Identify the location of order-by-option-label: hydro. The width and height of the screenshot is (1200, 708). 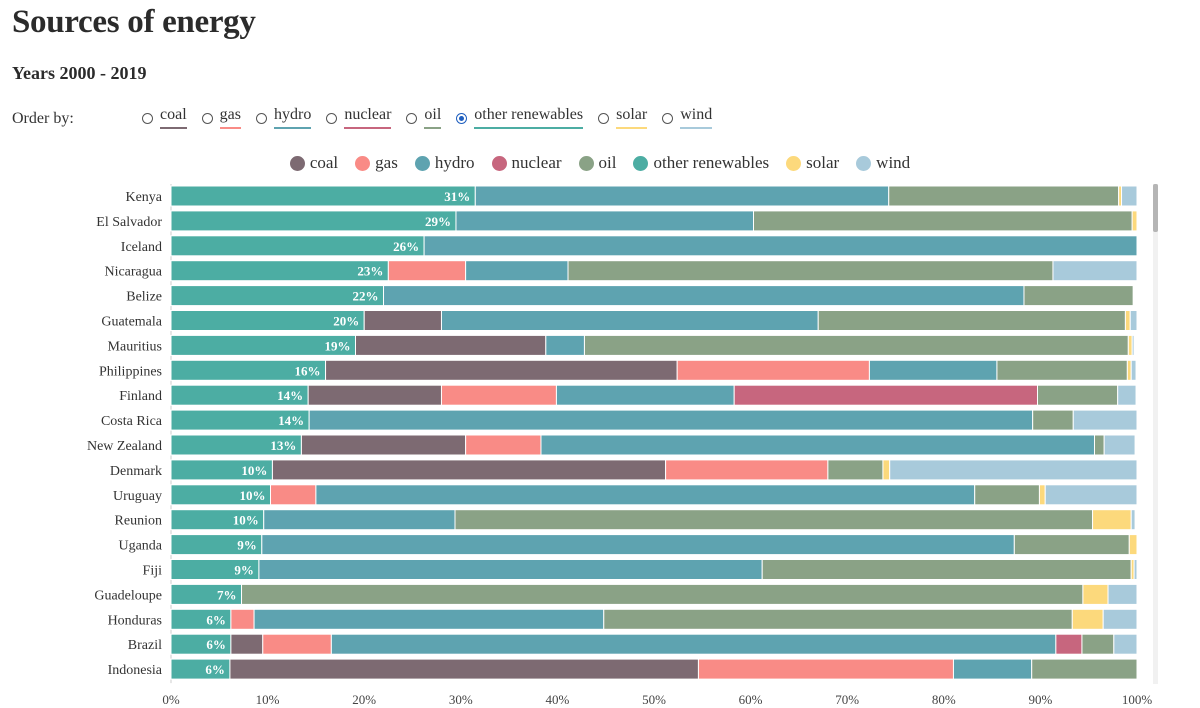
(292, 117).